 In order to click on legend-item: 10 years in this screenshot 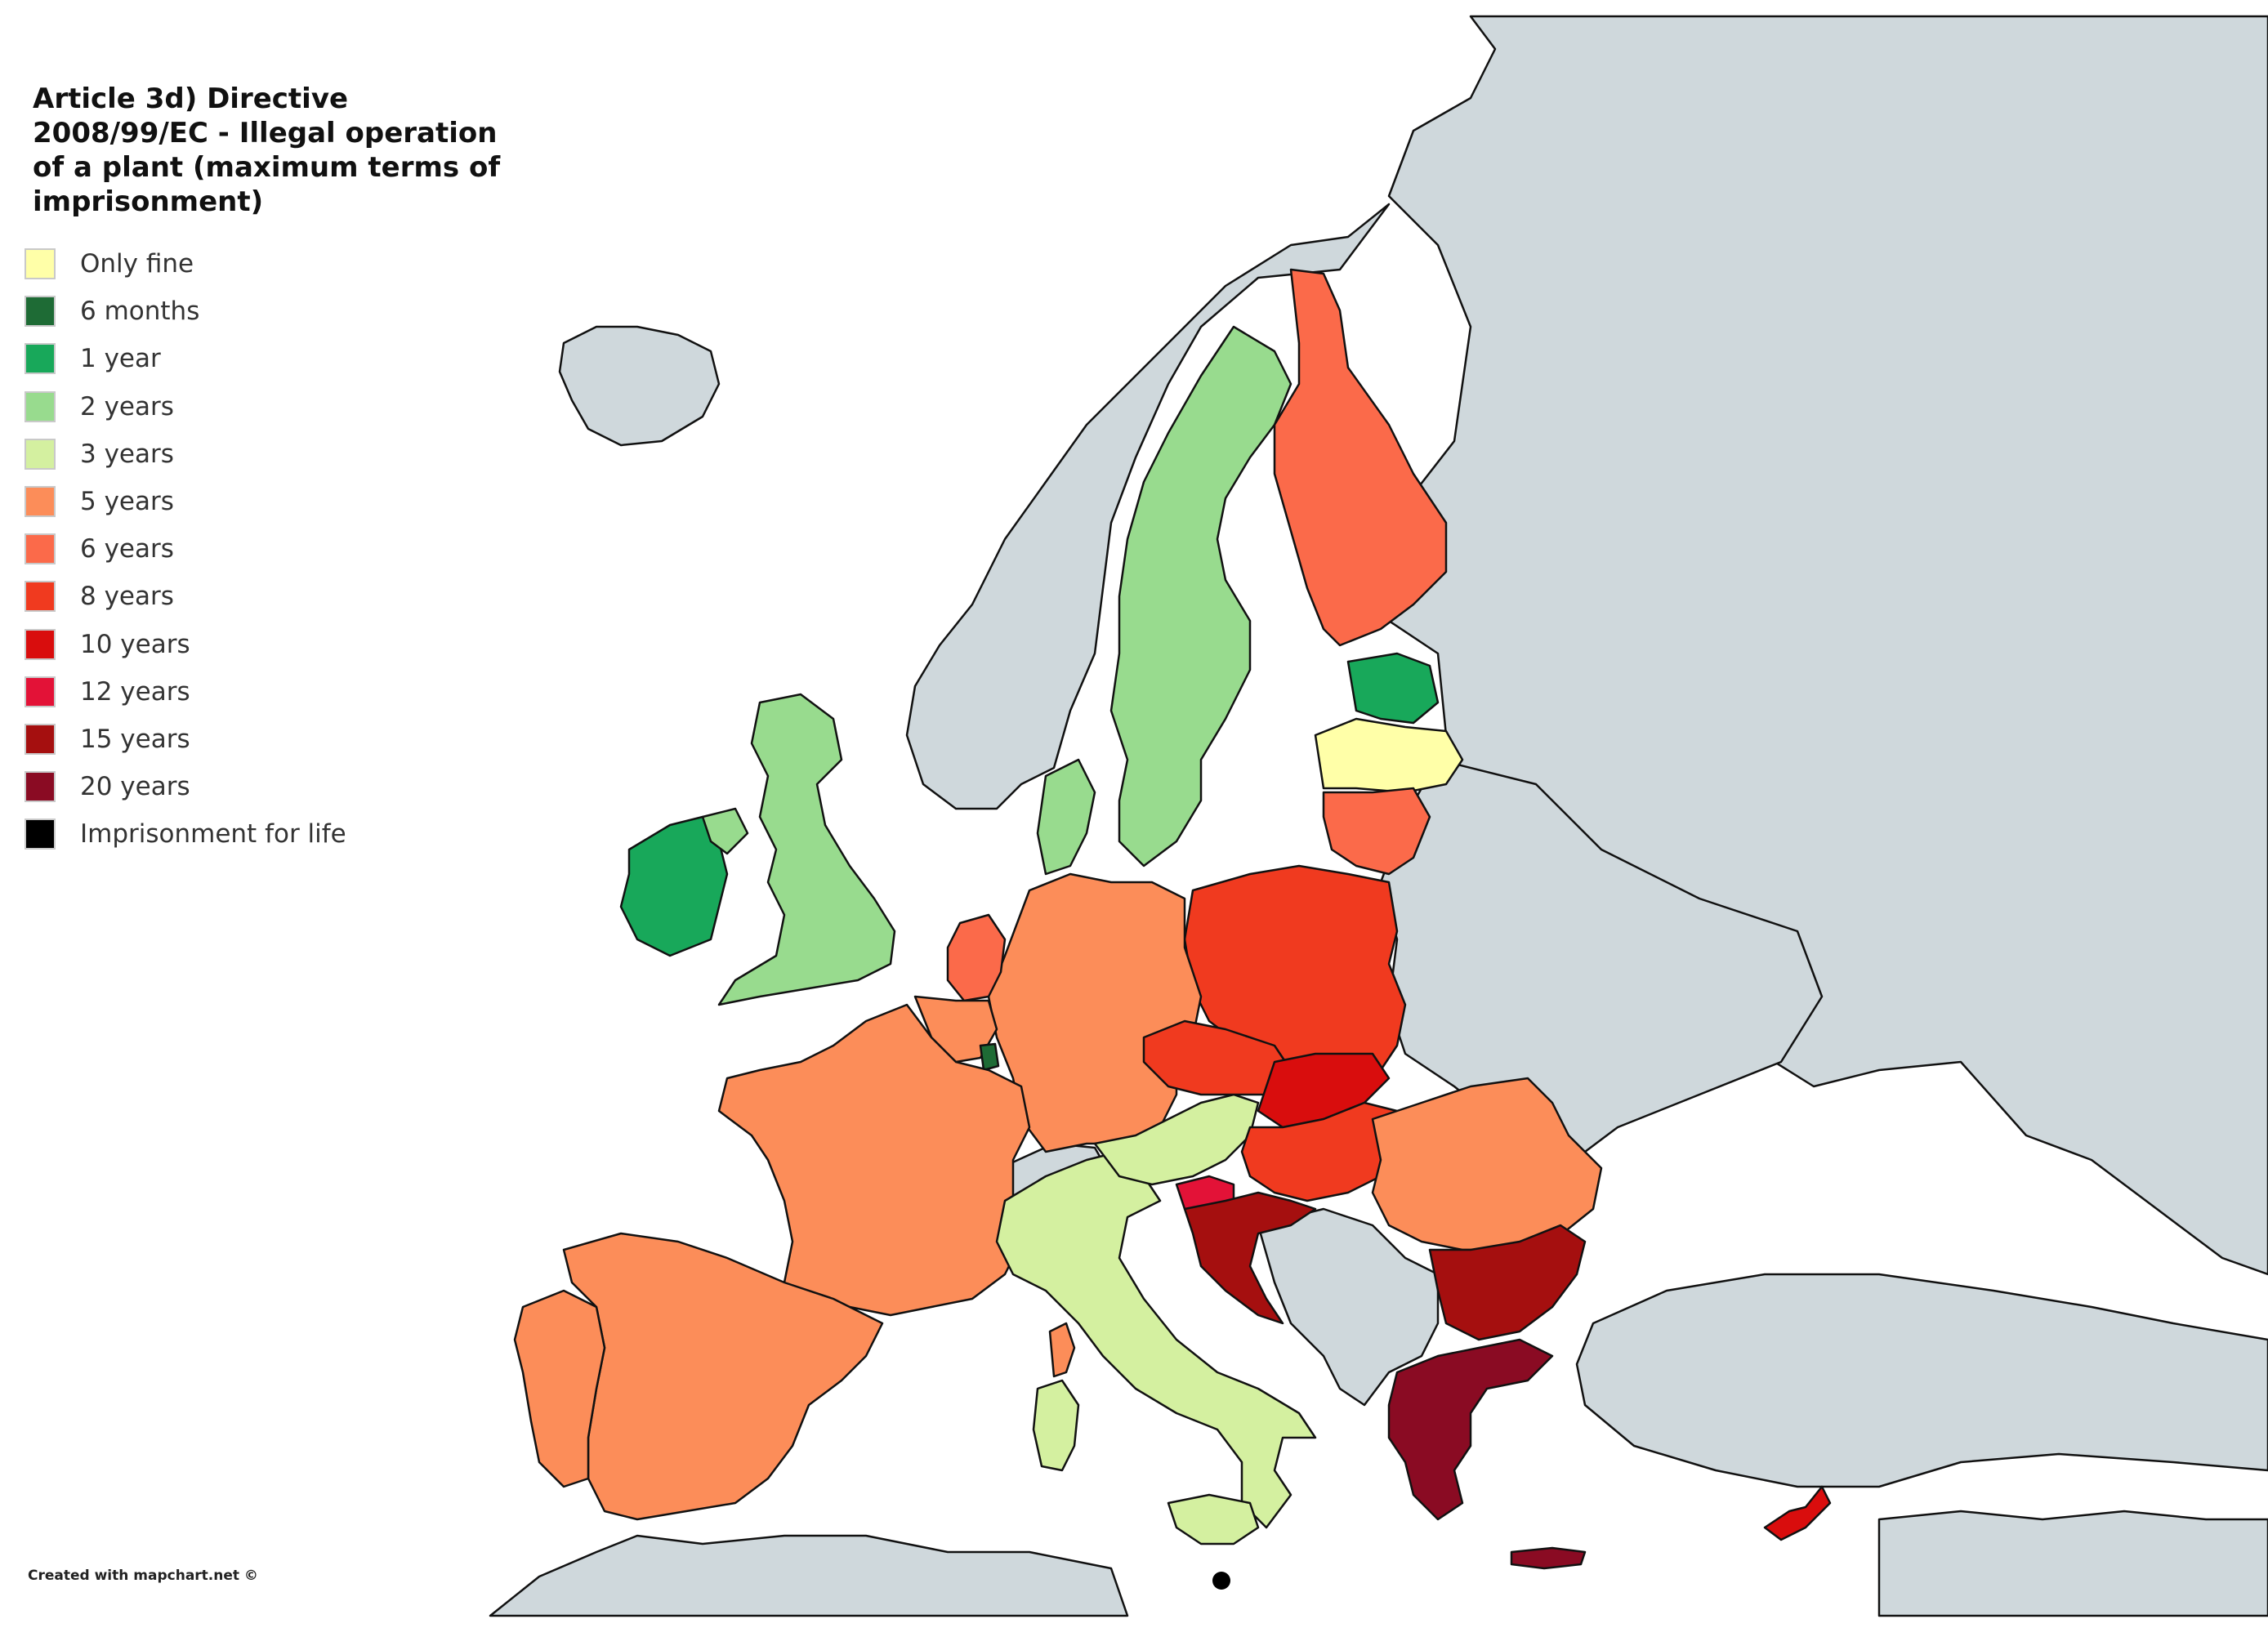, I will do `click(185, 644)`.